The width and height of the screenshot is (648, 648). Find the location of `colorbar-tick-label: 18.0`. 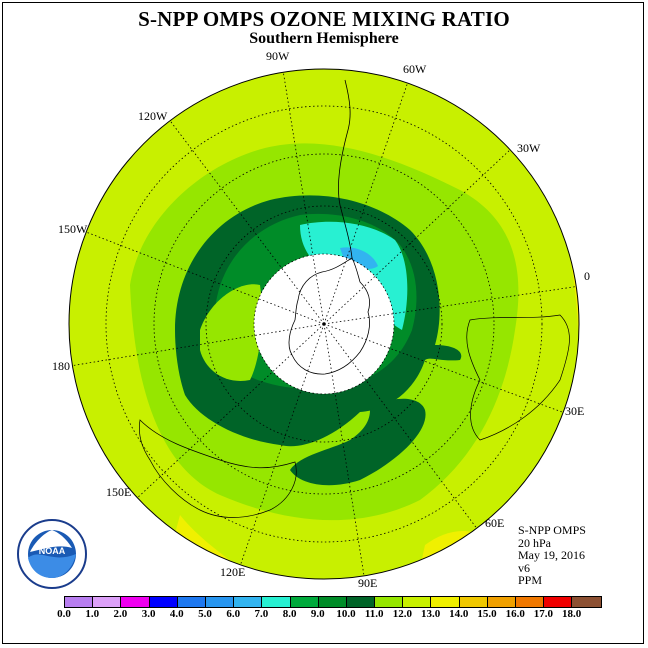

colorbar-tick-label: 18.0 is located at coordinates (571, 614).